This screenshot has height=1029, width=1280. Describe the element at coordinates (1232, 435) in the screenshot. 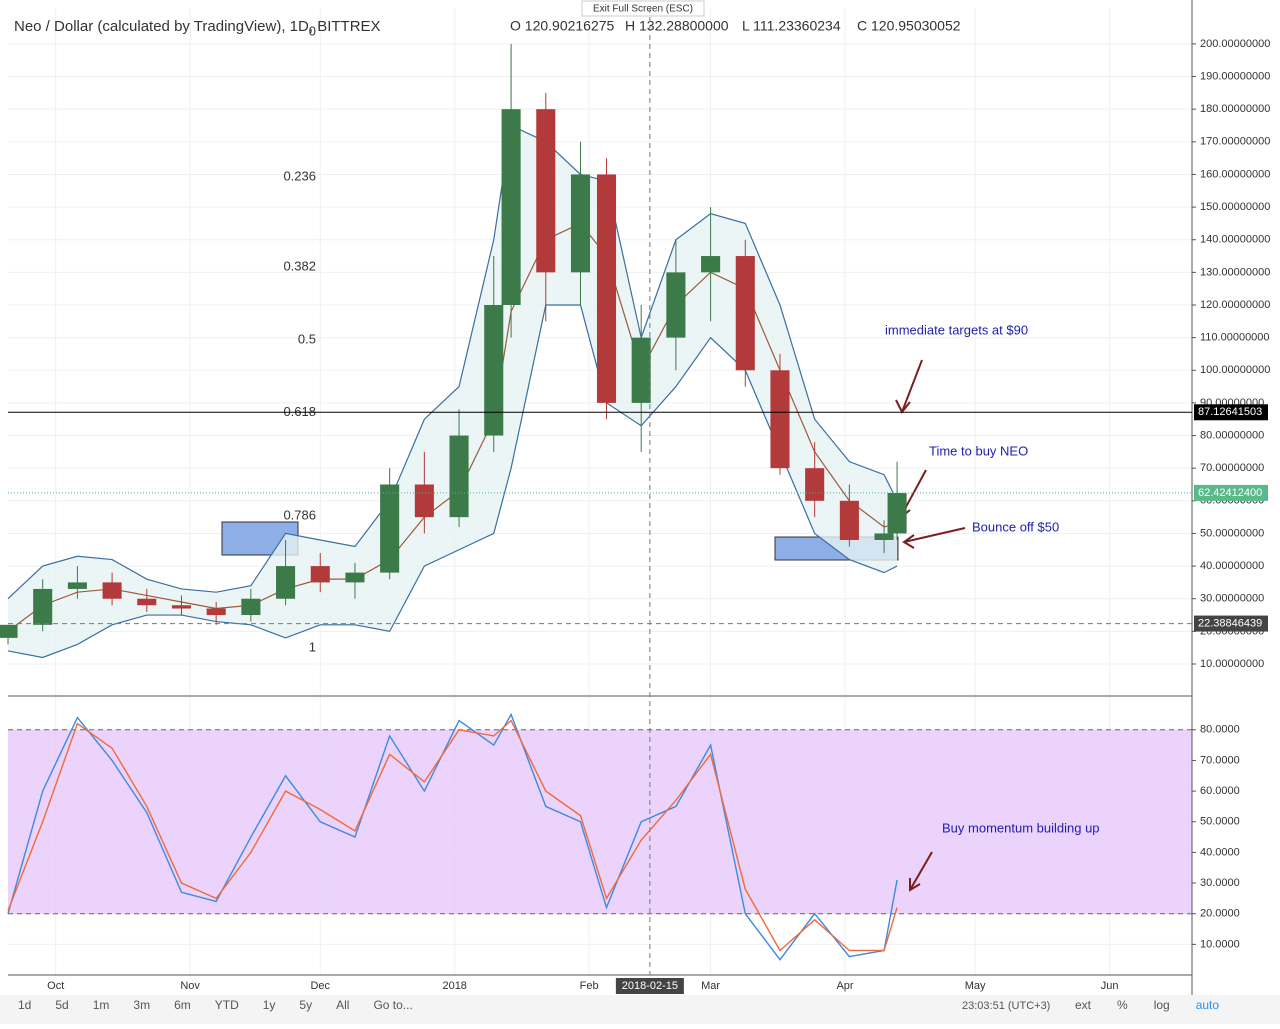

I see `y-tick-label: 80.00000000` at that location.